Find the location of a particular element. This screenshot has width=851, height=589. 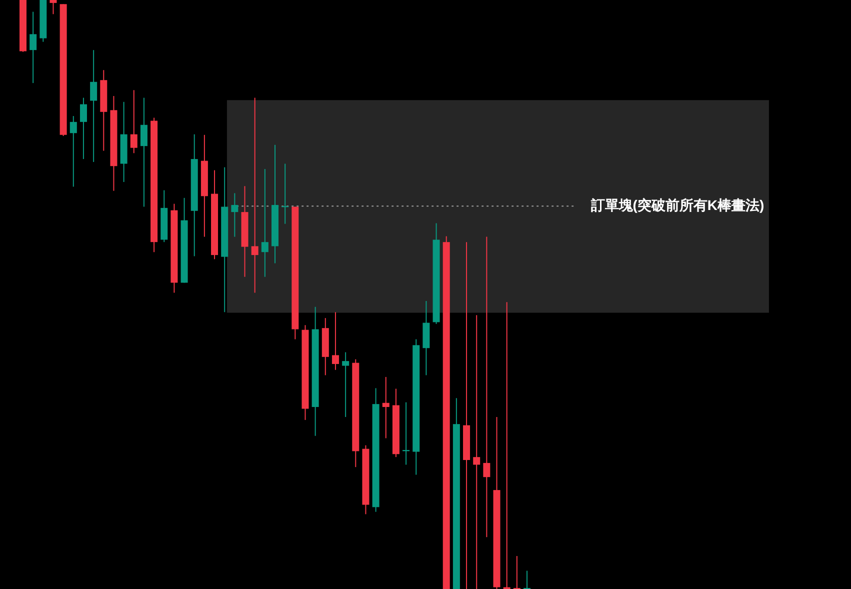

ref-line: 訂單塊(突破前所有K棒畫法) is located at coordinates (500, 204).